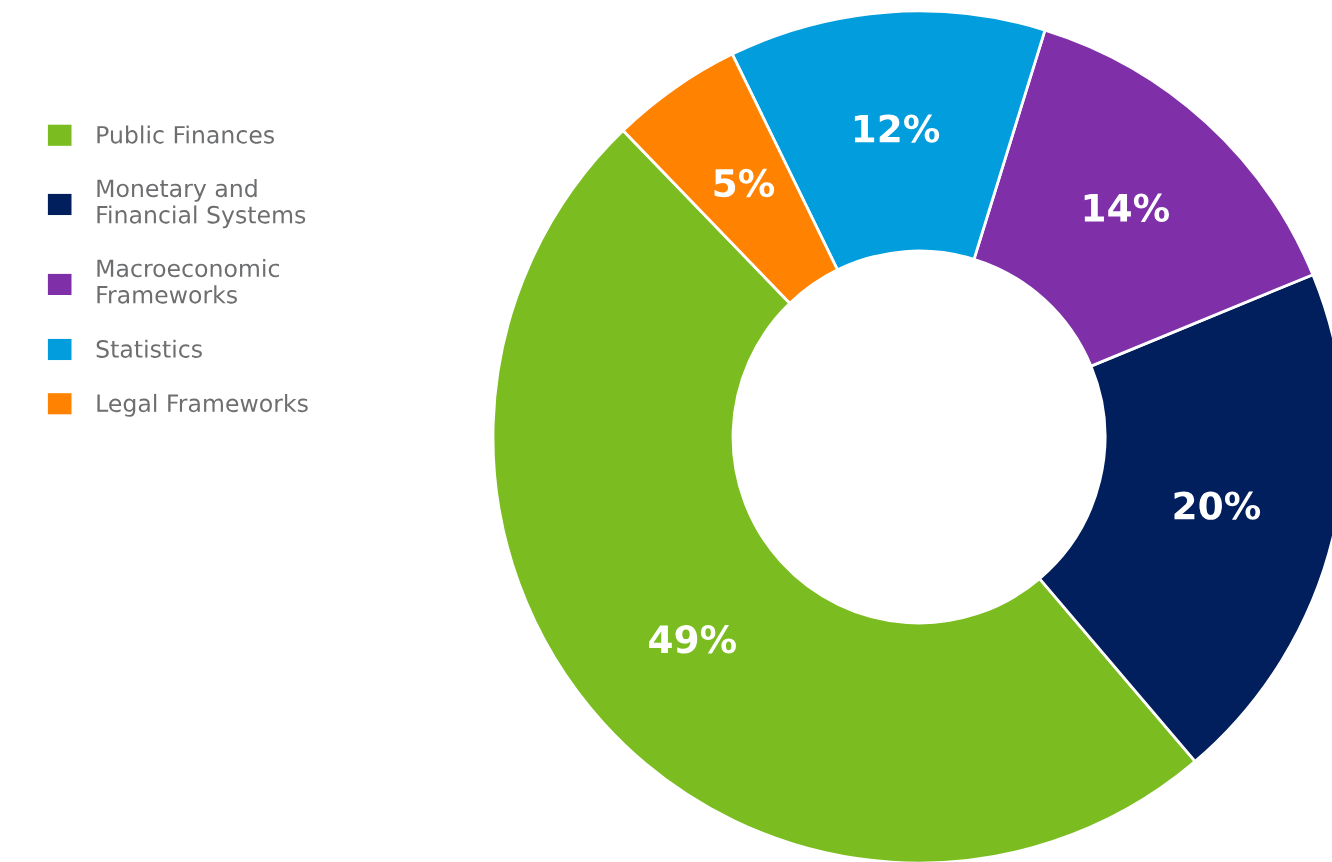 The width and height of the screenshot is (1332, 862). I want to click on legend-label: Macroeconomic Frameworks, so click(188, 281).